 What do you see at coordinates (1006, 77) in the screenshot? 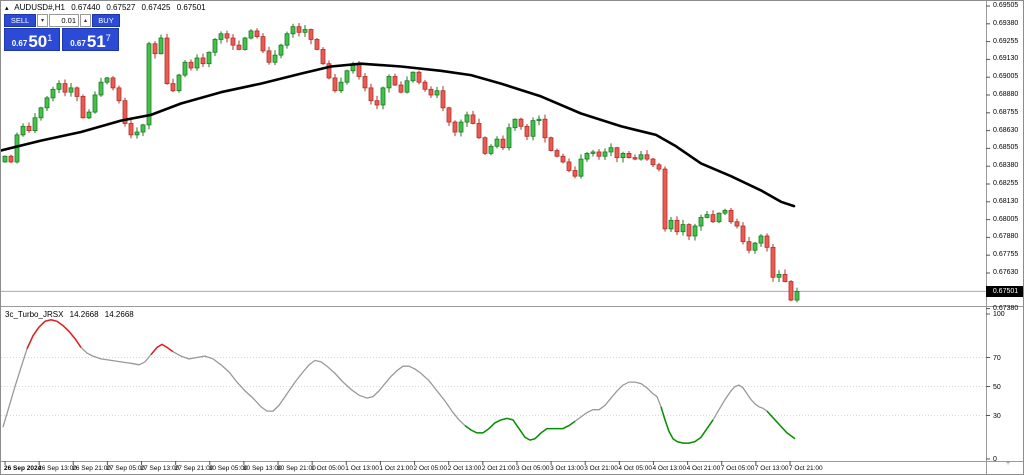
I see `price-axis-label: 0.69005` at bounding box center [1006, 77].